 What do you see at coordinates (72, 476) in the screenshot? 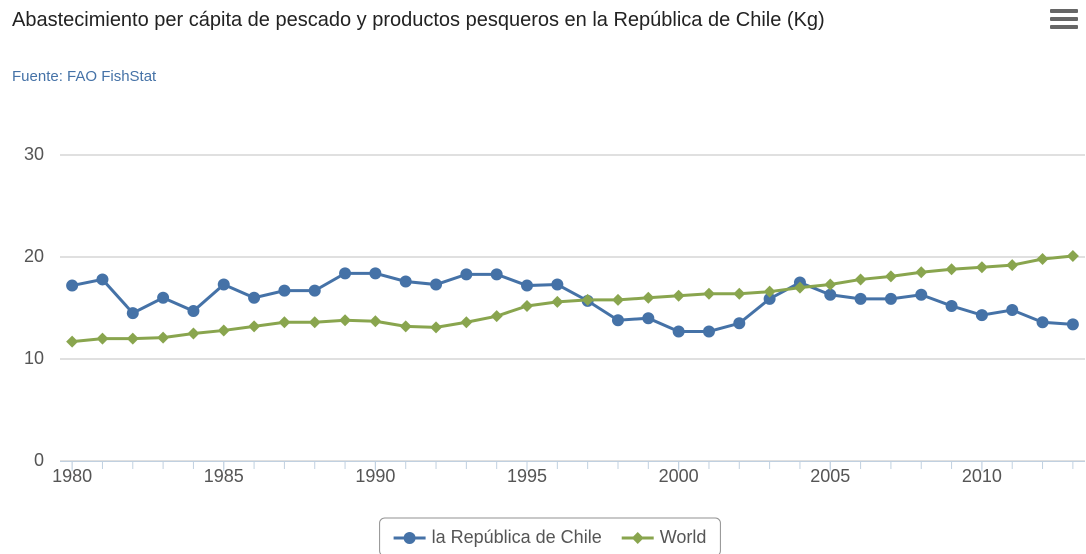
I see `x-tick-label: 1980` at bounding box center [72, 476].